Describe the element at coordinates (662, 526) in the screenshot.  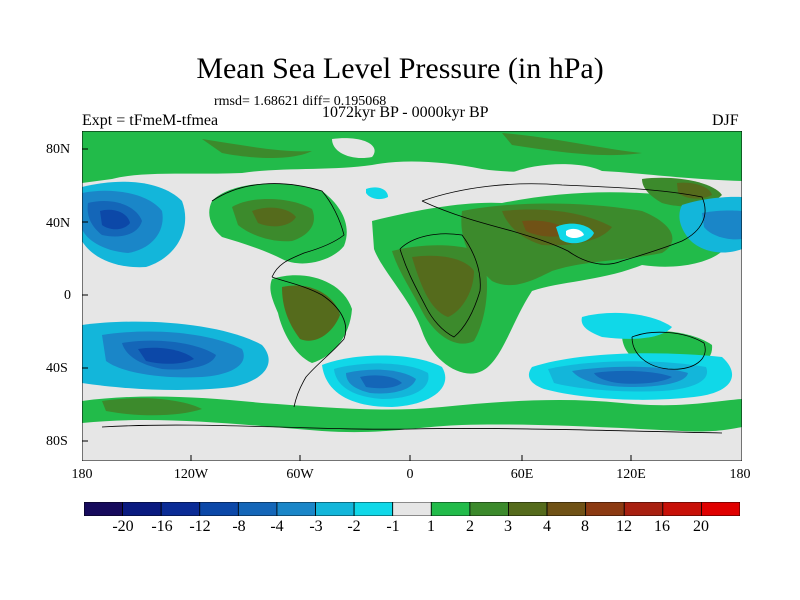
I see `colorbar-label-14: 16` at that location.